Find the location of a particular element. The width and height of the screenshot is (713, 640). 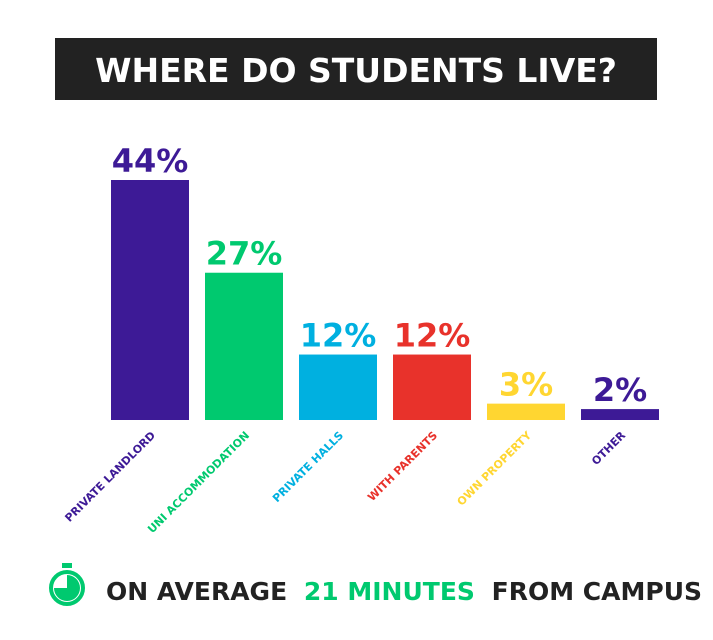

x-tick-label: UNI ACCOMMODATION is located at coordinates (198, 482).